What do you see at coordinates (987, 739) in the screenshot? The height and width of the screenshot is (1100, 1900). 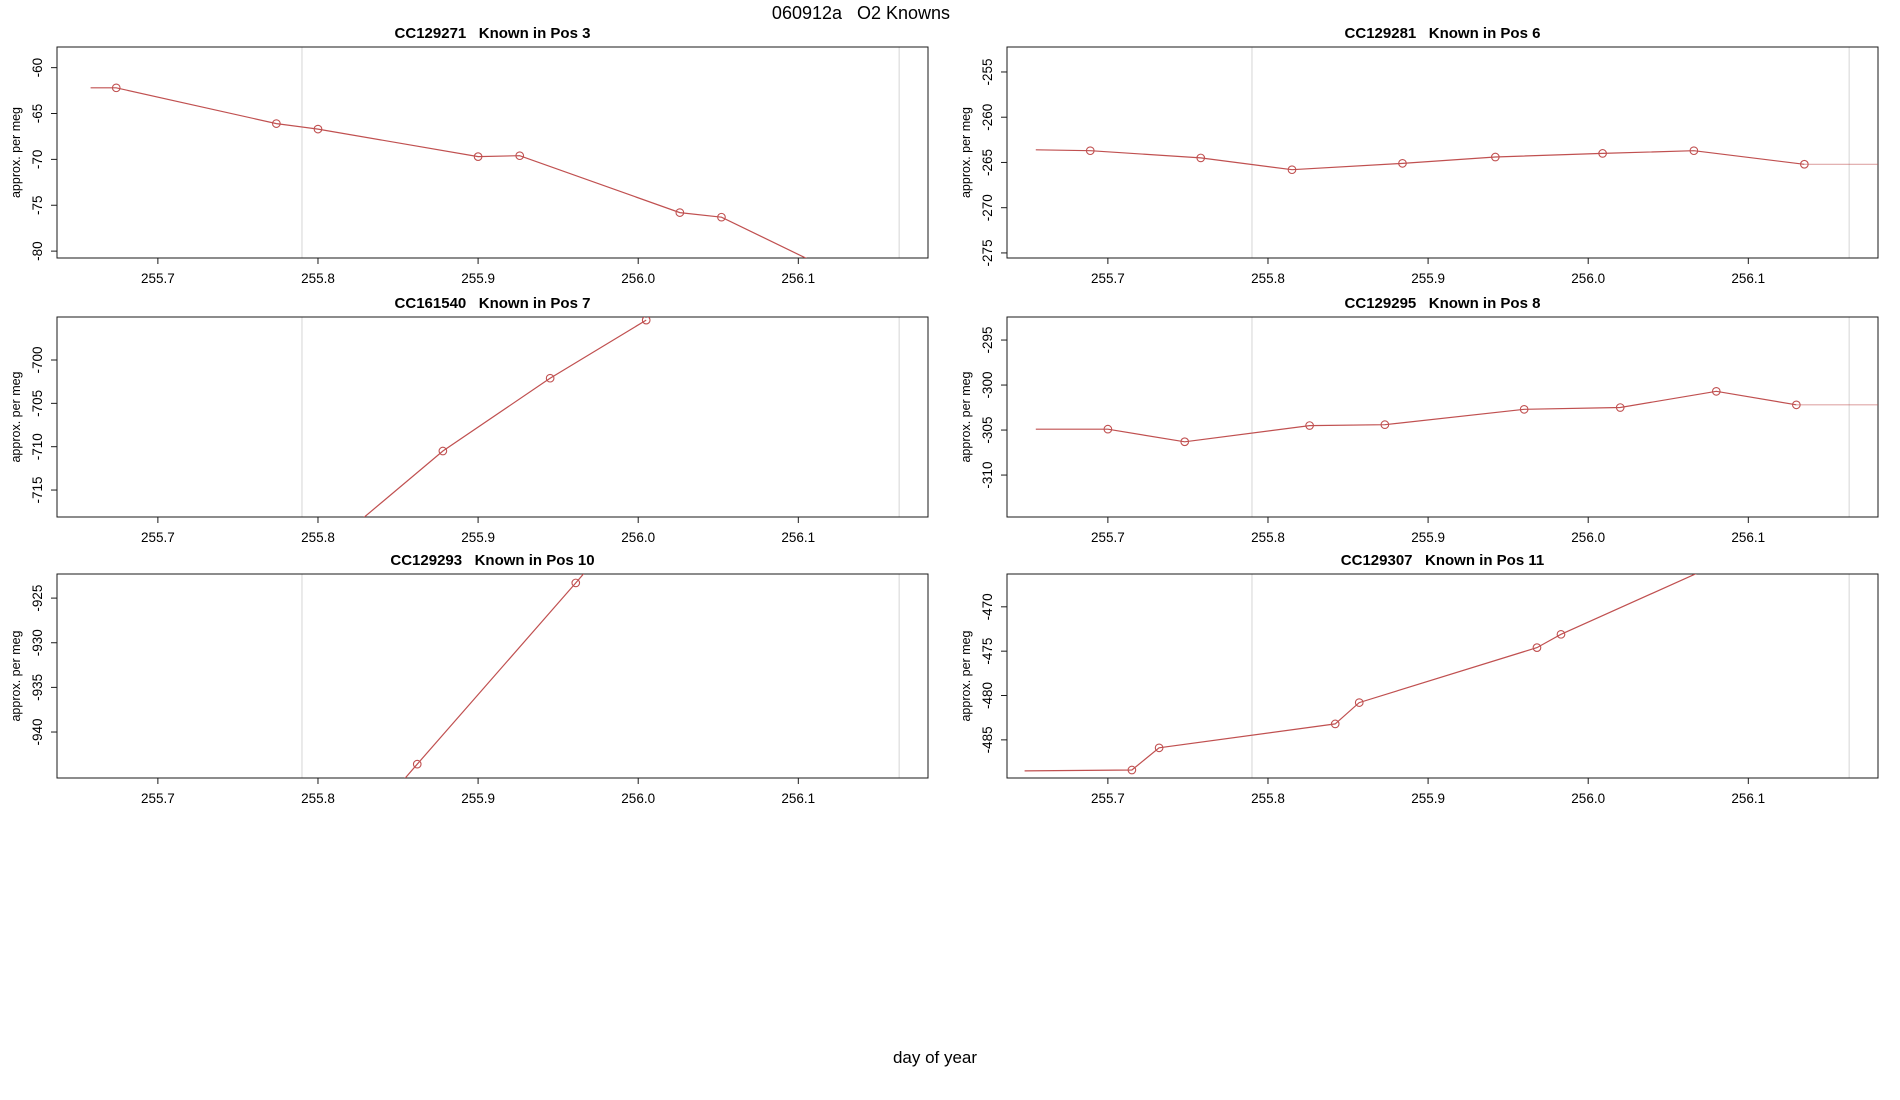 I see `y-tick-label: -485` at bounding box center [987, 739].